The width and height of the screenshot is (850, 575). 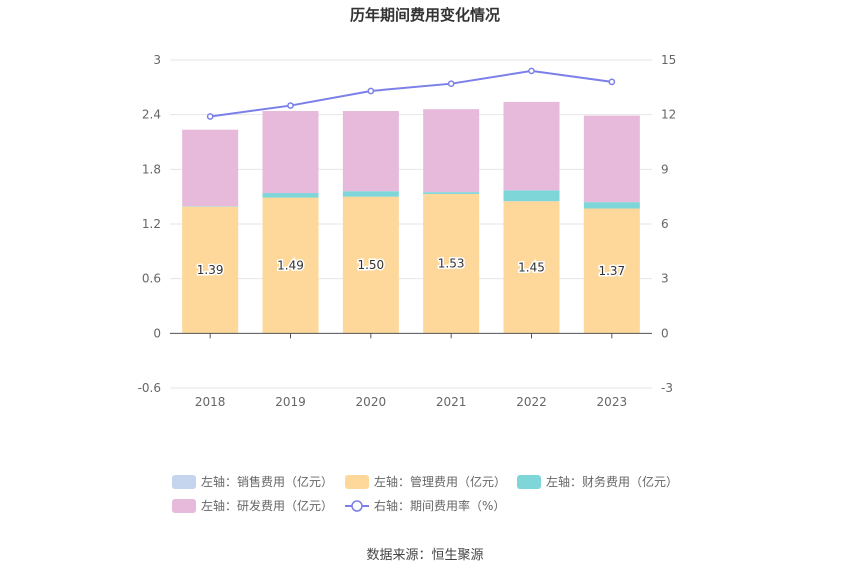 I want to click on right-axis: -3 0 3 6 9 12 15, so click(x=668, y=224).